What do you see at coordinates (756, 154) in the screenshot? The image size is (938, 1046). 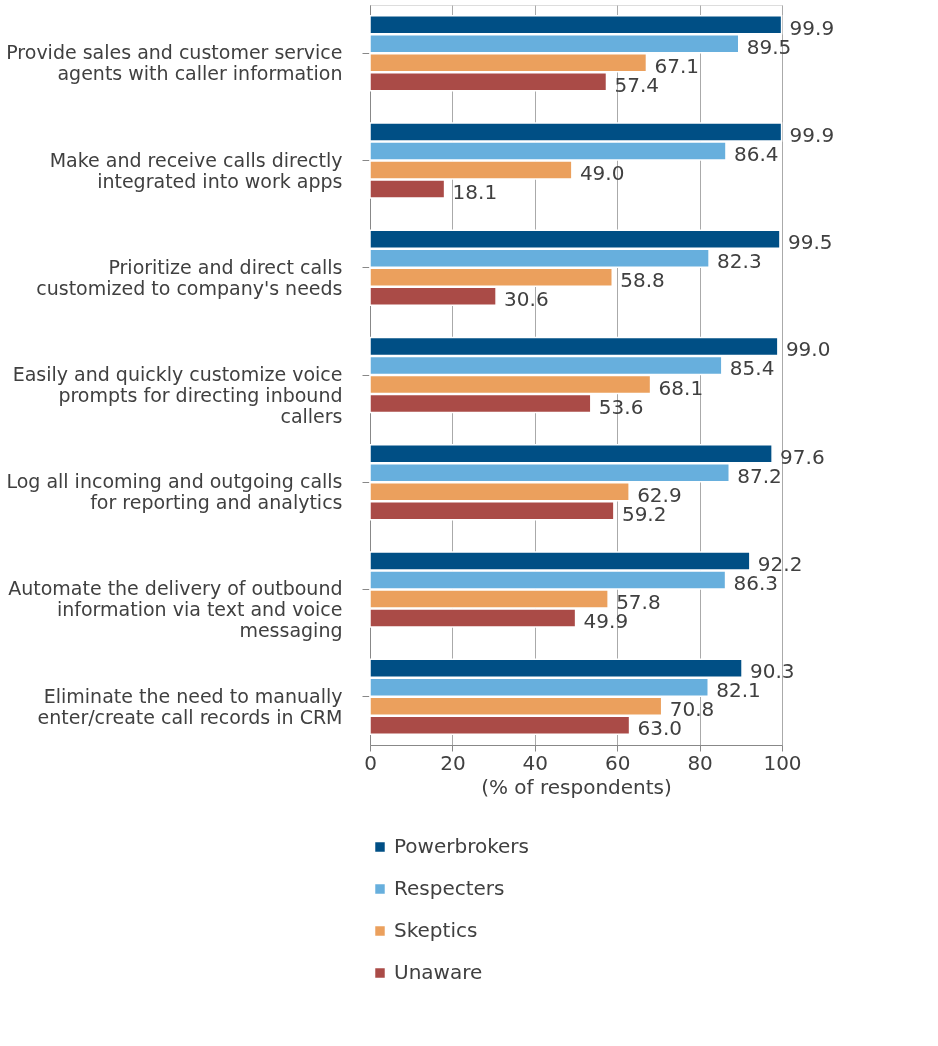 I see `data-label: 86.4` at bounding box center [756, 154].